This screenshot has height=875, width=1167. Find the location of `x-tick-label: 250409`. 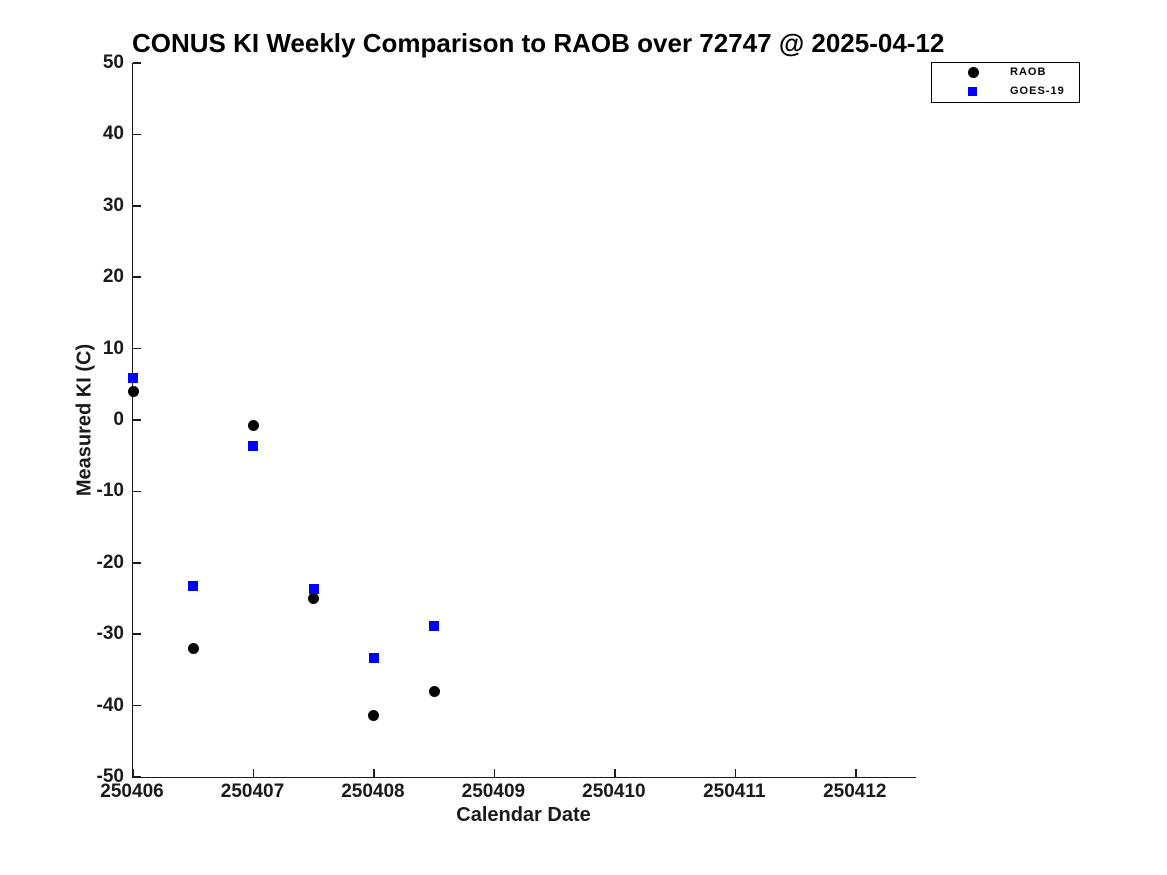

x-tick-label: 250409 is located at coordinates (493, 791).